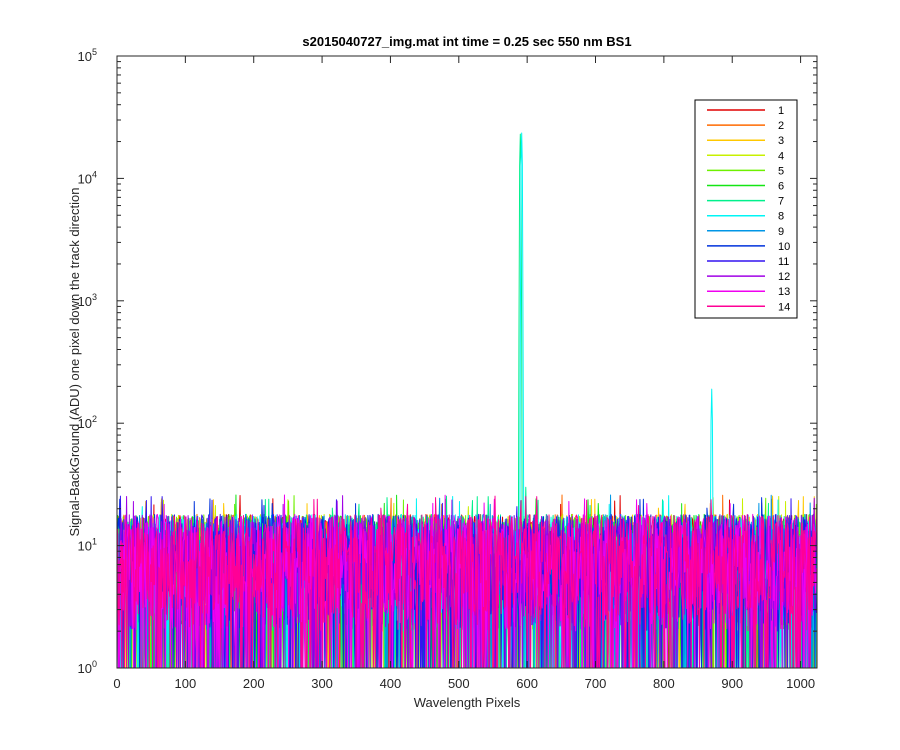  I want to click on y-tick-label: 10³, so click(87, 300).